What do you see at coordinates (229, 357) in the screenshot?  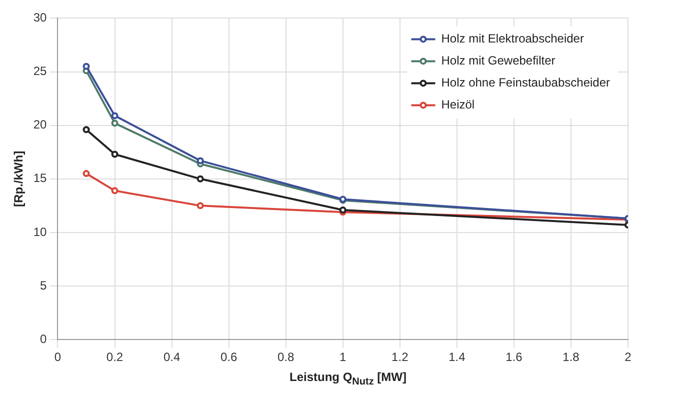 I see `x-tick-label: 0.6` at bounding box center [229, 357].